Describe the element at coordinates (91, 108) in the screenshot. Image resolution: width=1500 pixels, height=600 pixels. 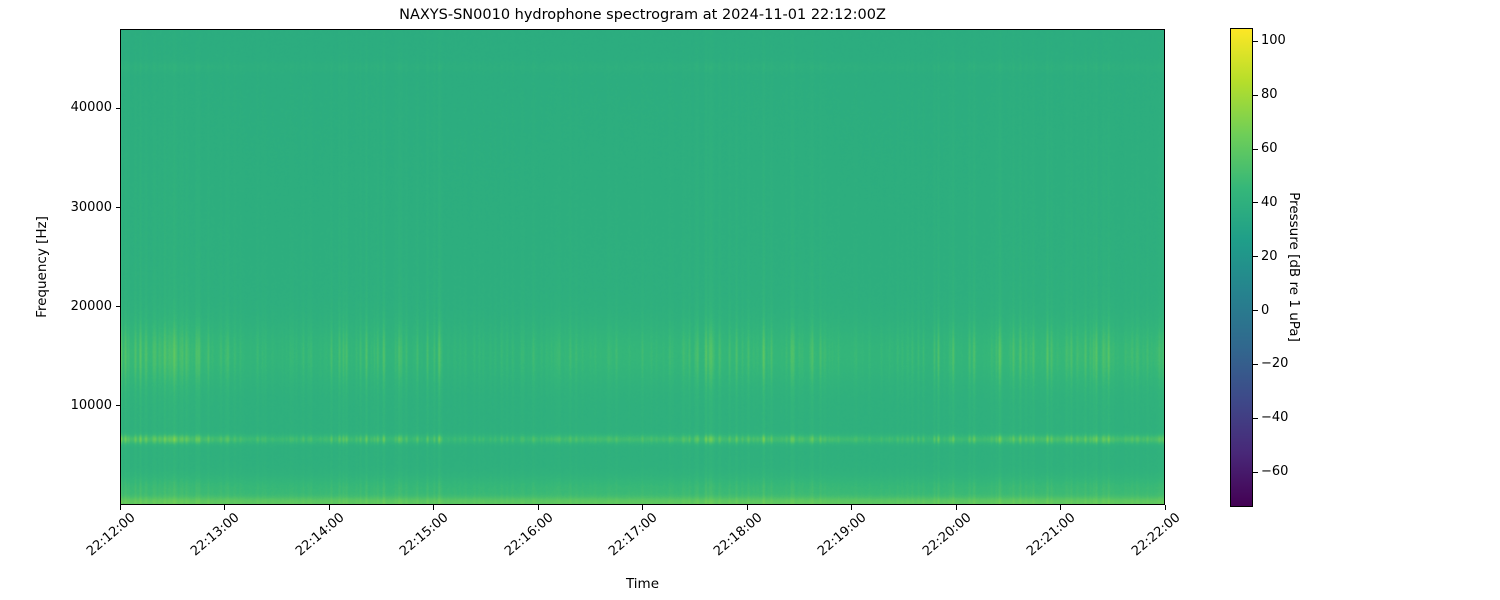
I see `y-tick-label: 40000` at that location.